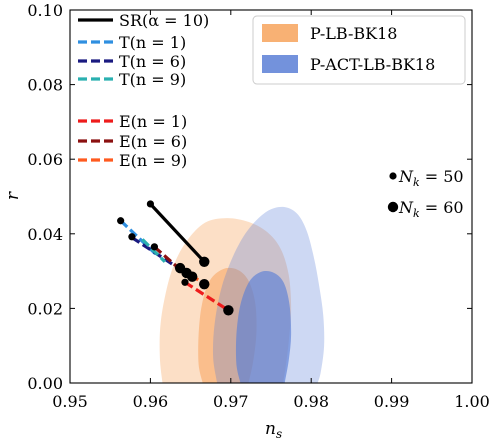 This screenshot has height=440, width=491. What do you see at coordinates (442, 176) in the screenshot?
I see `marker-legend-value: = 50` at bounding box center [442, 176].